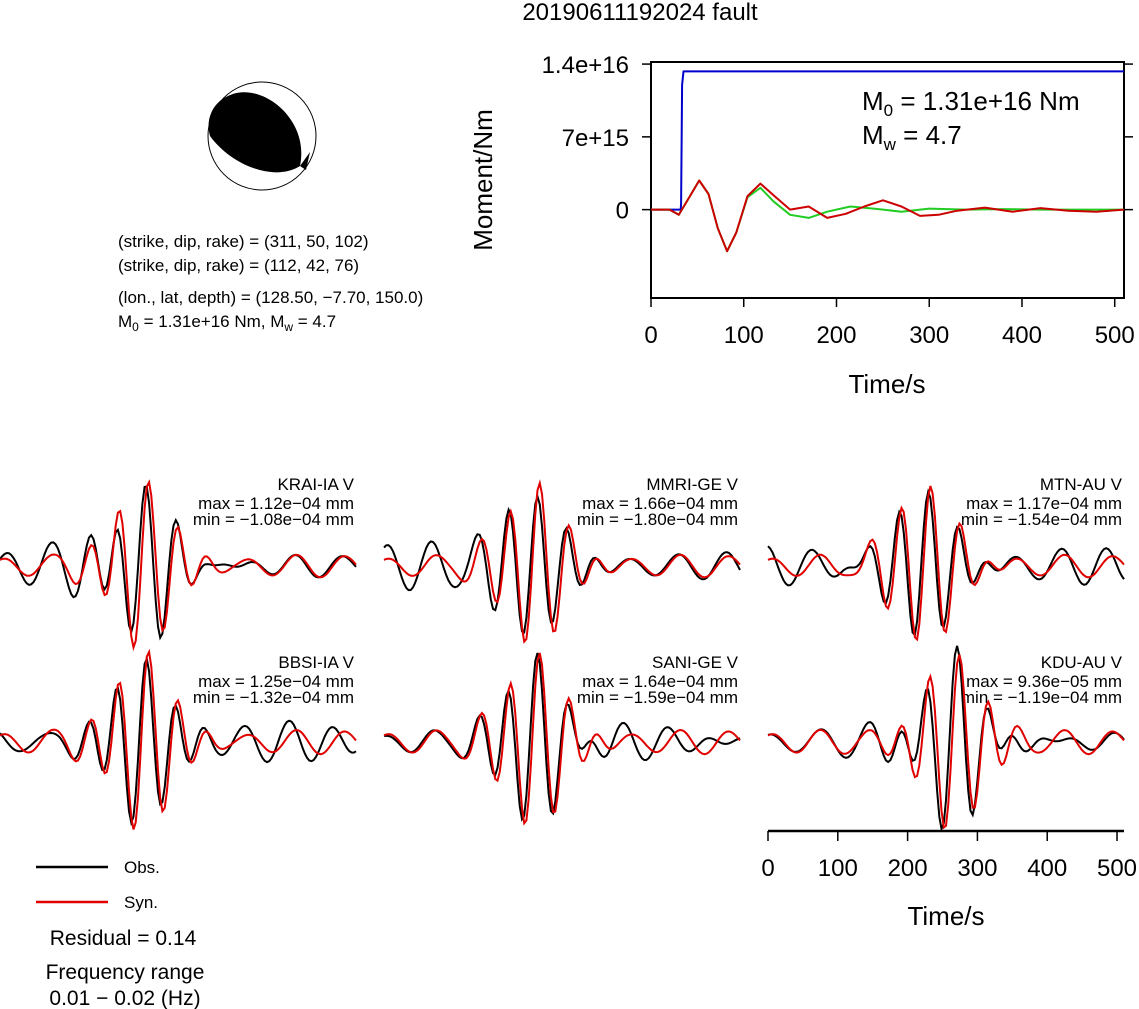 The width and height of the screenshot is (1139, 1009). Describe the element at coordinates (949, 880) in the screenshot. I see `waveform-time-axis: 0 100 200 300 400 500 Time/s` at that location.